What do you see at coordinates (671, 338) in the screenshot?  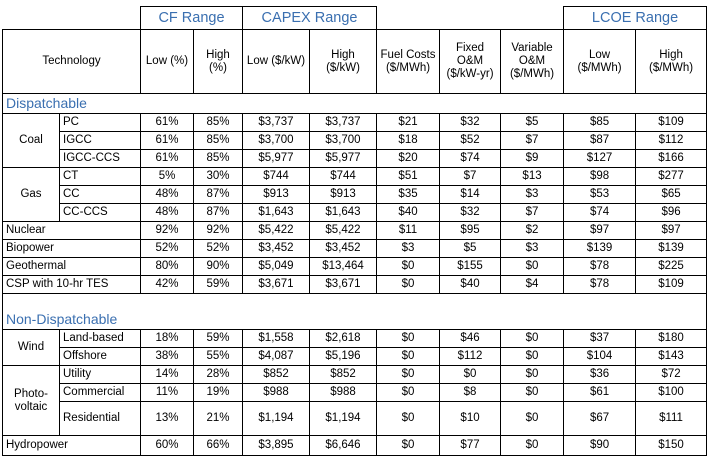 I see `cell: $180` at bounding box center [671, 338].